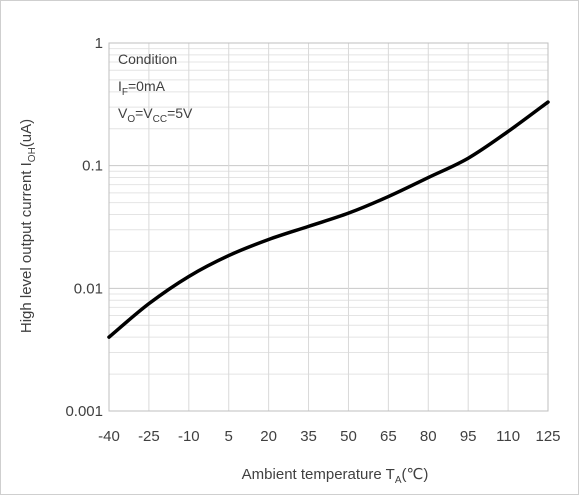 This screenshot has height=496, width=579. I want to click on y-tick-label: 1, so click(99, 43).